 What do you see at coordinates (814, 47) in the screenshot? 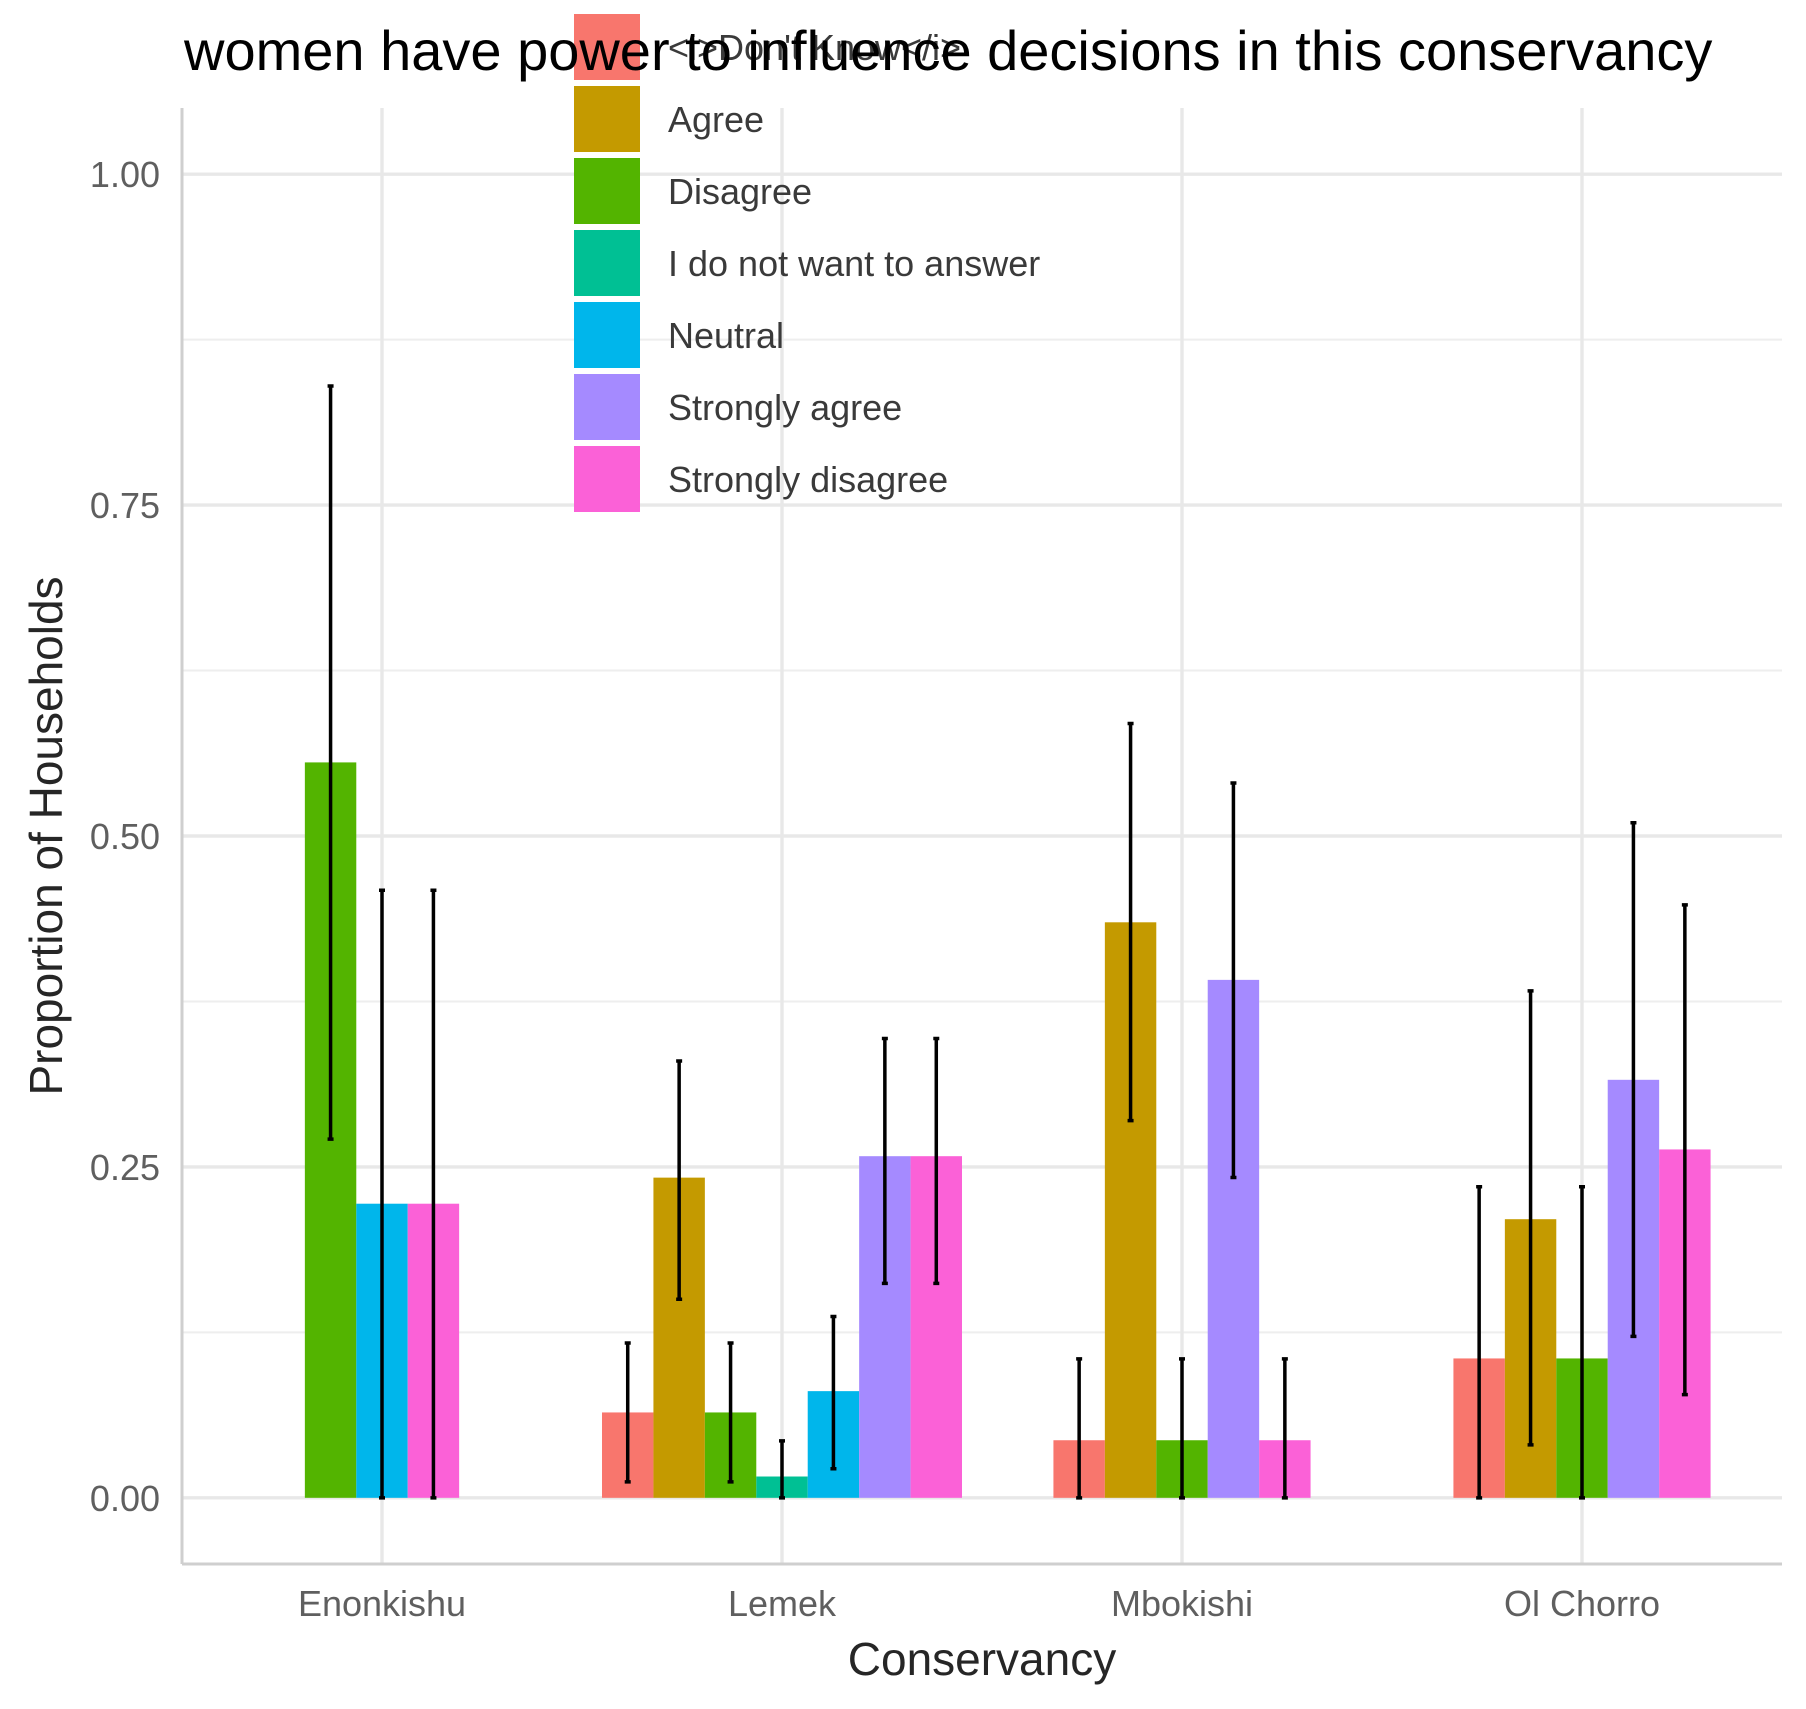
I see `legend-label: <i>Don't Know</i>` at bounding box center [814, 47].